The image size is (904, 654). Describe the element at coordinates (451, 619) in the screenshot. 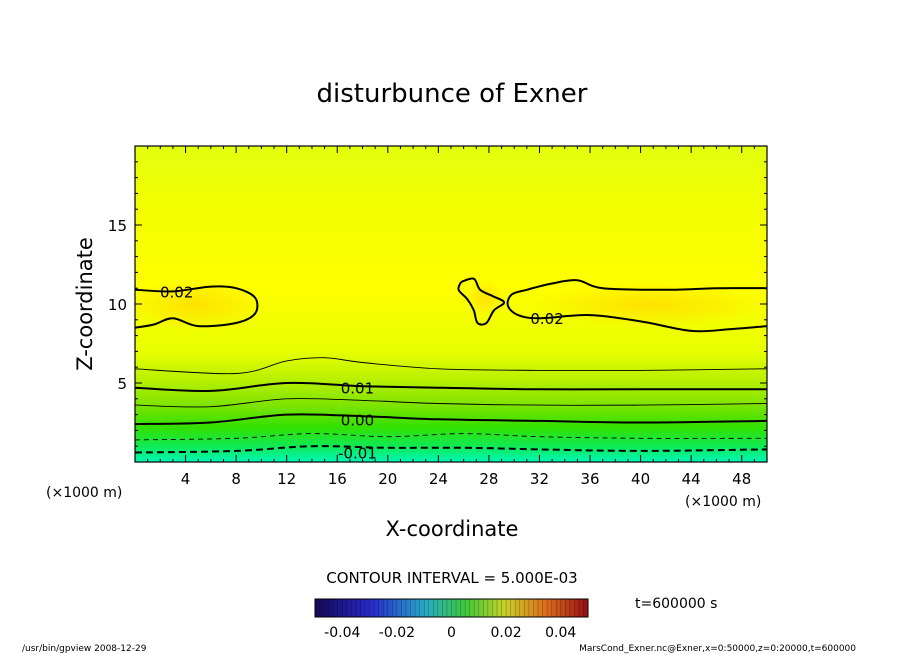

I see `colorbar: -0.04 -0.02 0 0.02 0.04` at that location.